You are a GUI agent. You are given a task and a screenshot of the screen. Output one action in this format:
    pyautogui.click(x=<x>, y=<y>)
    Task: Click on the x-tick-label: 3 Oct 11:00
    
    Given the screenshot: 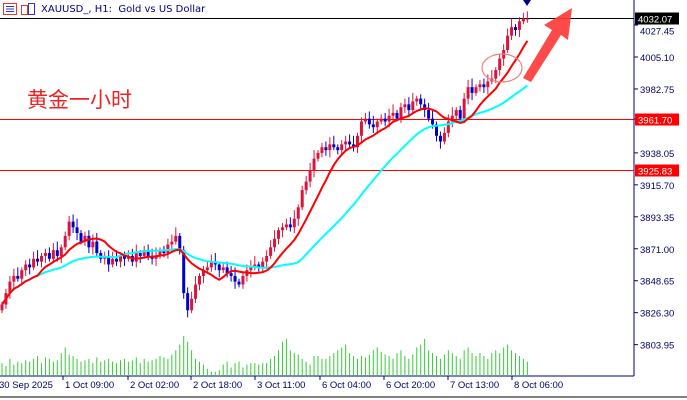 What is the action you would take?
    pyautogui.click(x=281, y=385)
    